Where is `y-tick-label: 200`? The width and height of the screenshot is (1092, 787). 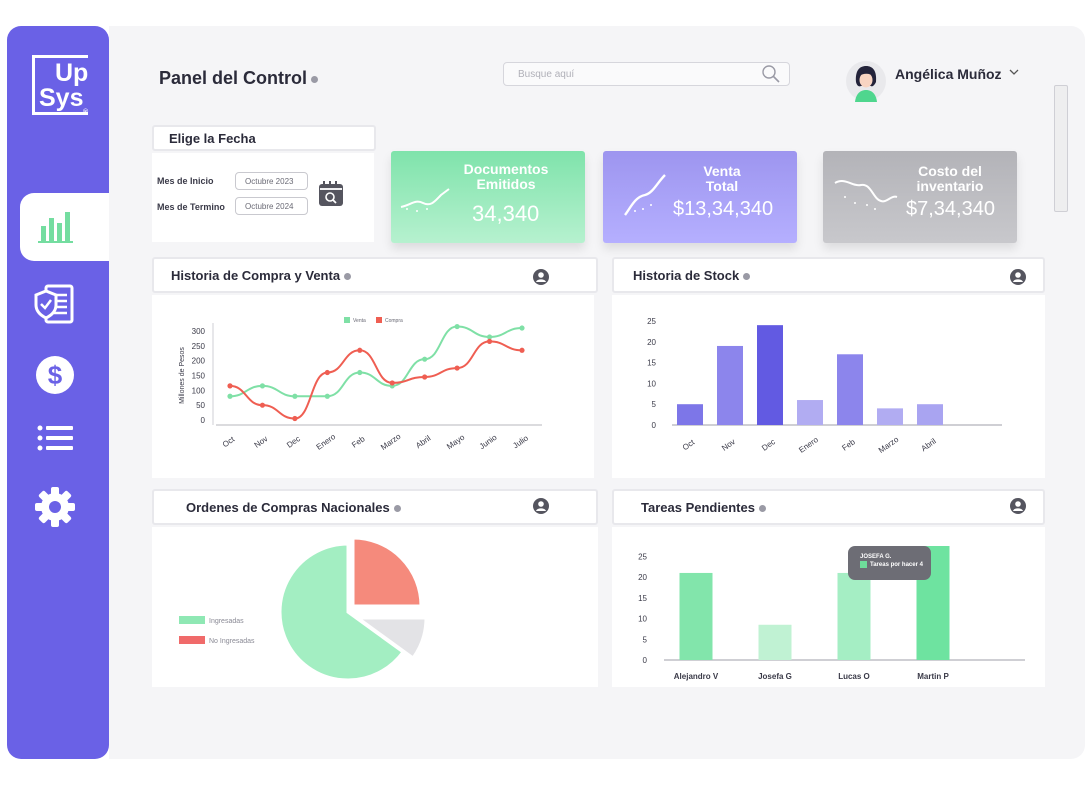
y-tick-label: 200 is located at coordinates (199, 361).